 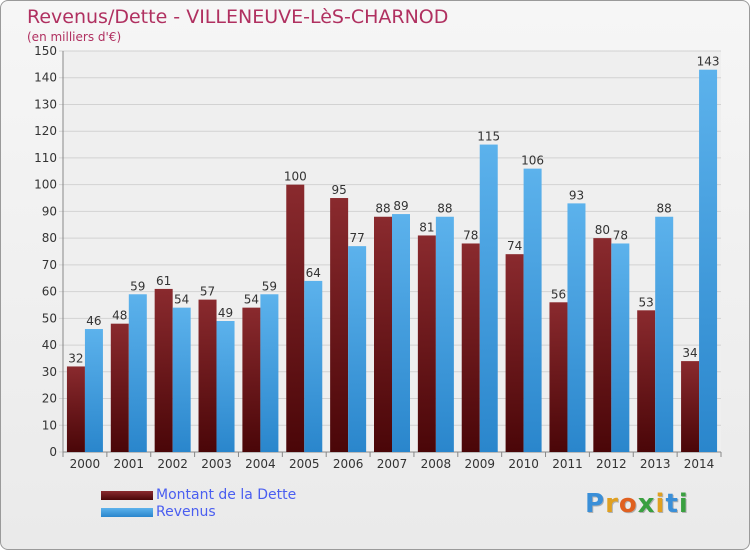 What do you see at coordinates (646, 302) in the screenshot?
I see `data-label-dette: 53` at bounding box center [646, 302].